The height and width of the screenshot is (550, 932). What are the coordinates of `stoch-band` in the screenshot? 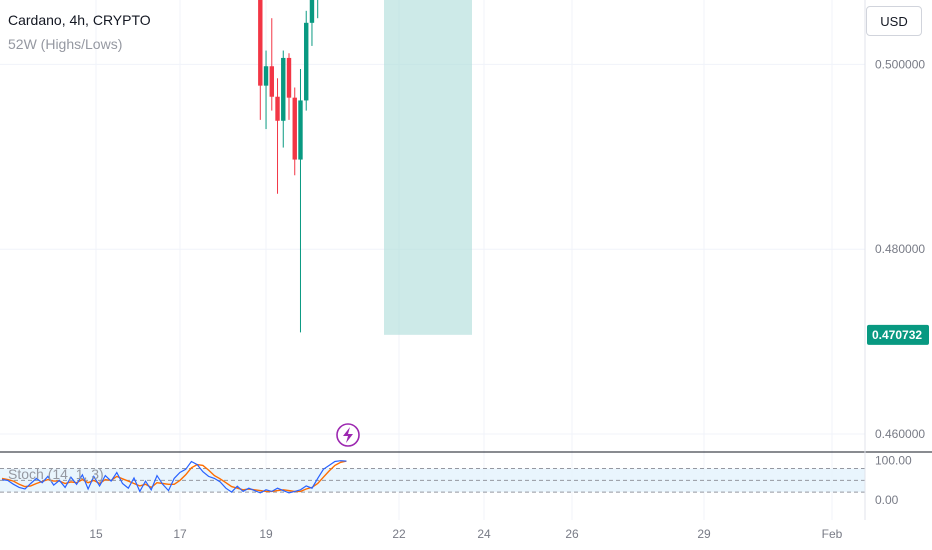 It's located at (432, 480).